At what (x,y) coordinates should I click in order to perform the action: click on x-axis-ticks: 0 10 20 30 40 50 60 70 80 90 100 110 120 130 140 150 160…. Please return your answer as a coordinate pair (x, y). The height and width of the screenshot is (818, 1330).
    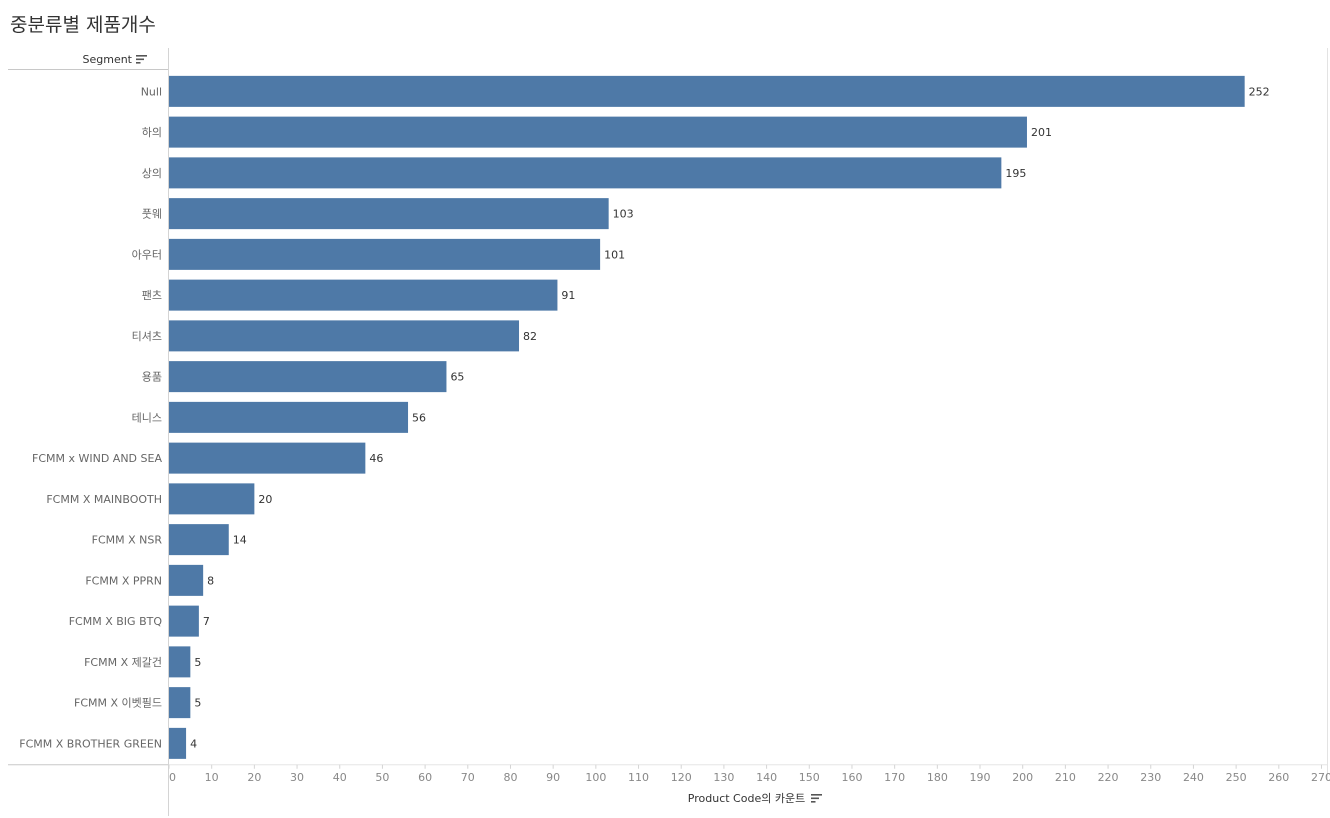
    Looking at the image, I should click on (749, 774).